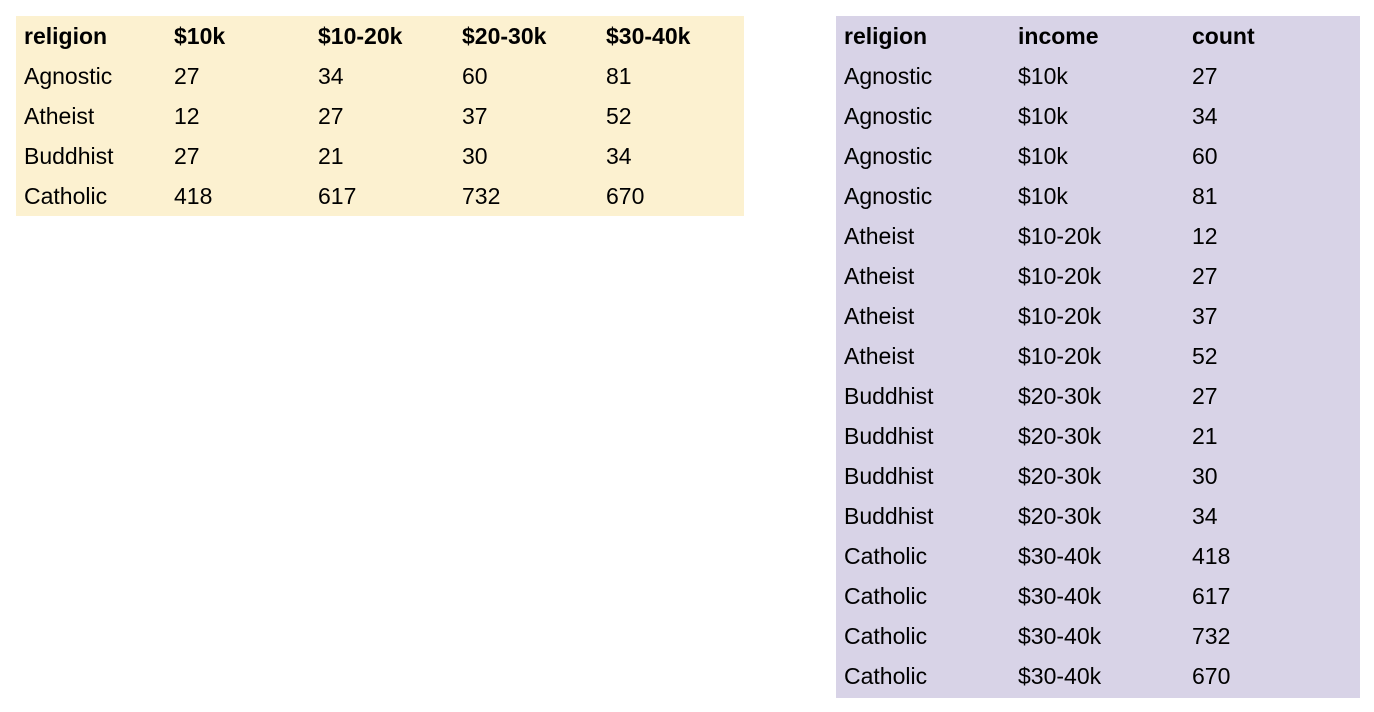 This screenshot has height=712, width=1374. I want to click on table-row: Atheist $10-20k 27, so click(1098, 276).